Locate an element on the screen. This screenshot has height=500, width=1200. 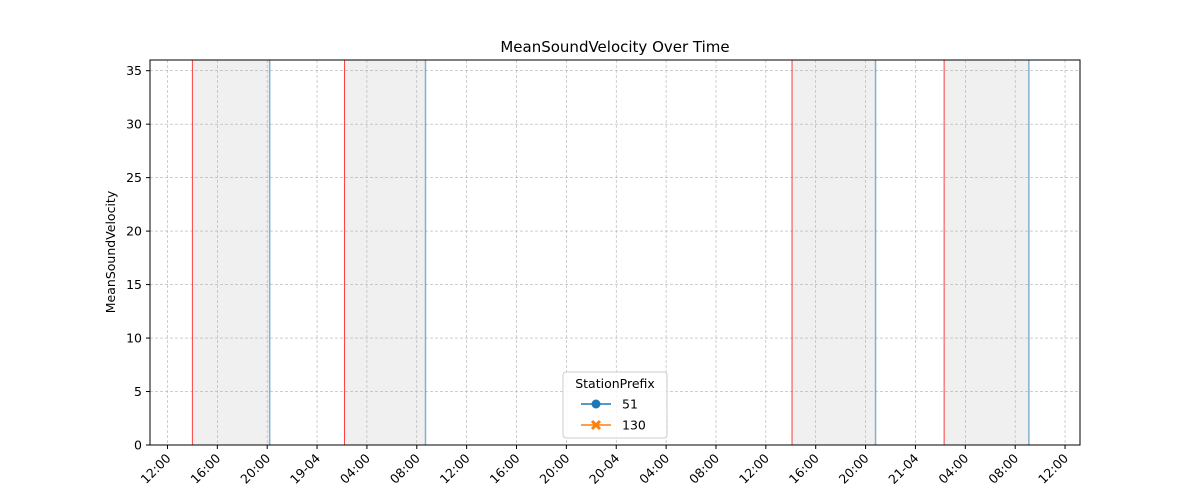
x-tick-label: 20-04 is located at coordinates (604, 468).